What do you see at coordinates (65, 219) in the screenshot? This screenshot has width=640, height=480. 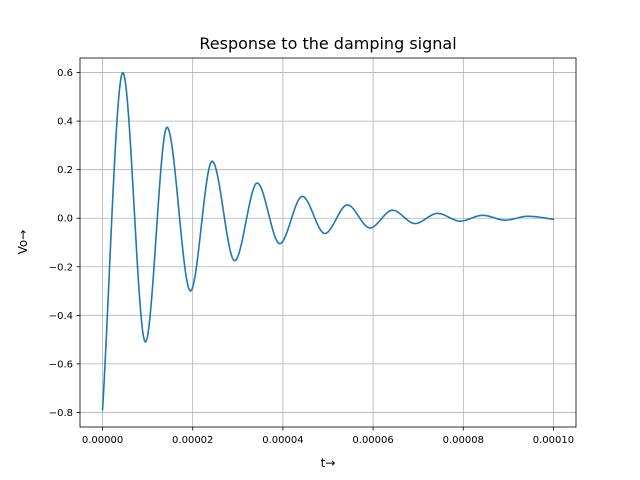 I see `y-tick-label: 0.0` at bounding box center [65, 219].